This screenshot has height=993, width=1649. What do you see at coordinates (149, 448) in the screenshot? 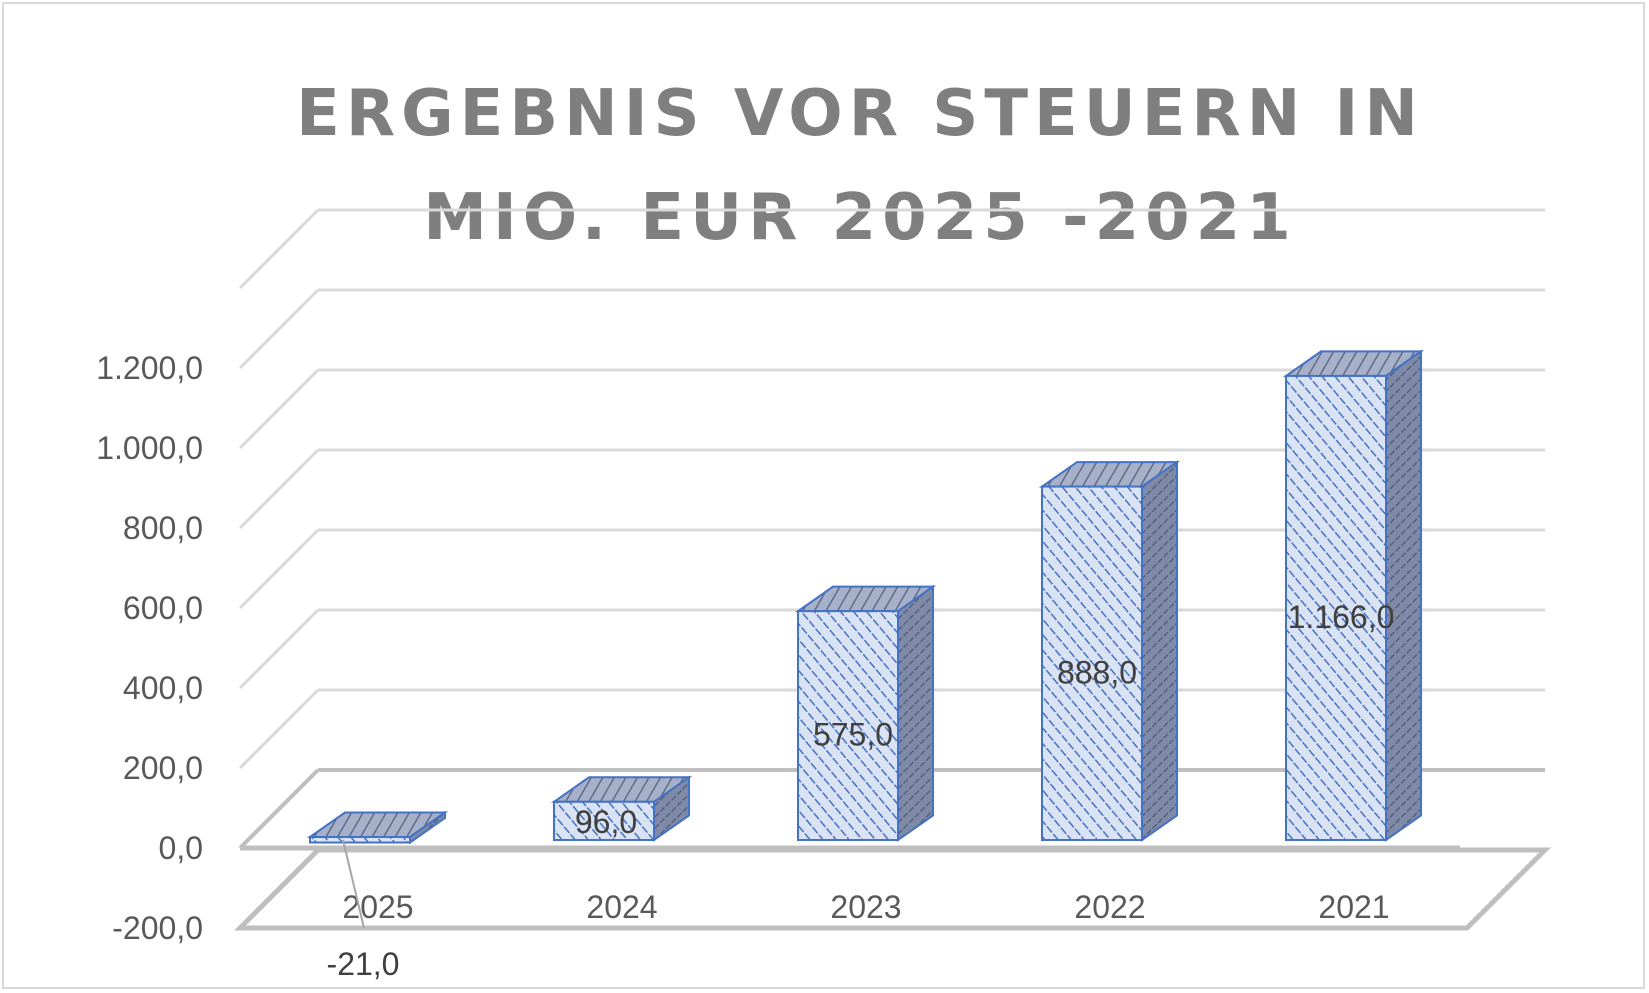
I see `y-tick-label: 1.000,0` at bounding box center [149, 448].